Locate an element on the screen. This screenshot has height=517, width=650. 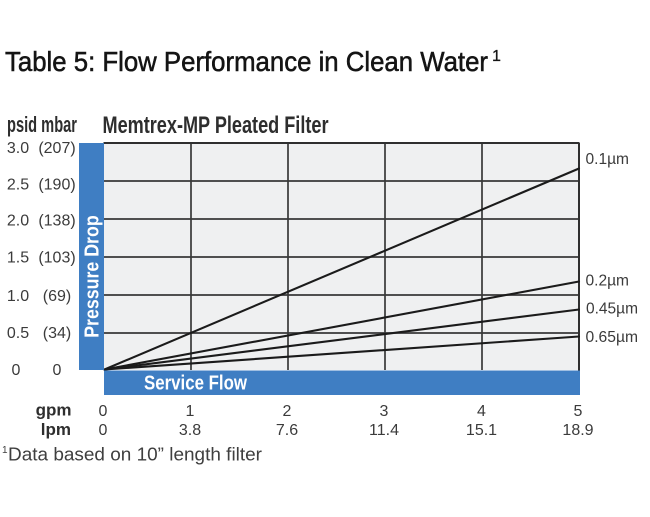
svg-text: 1.5 is located at coordinates (18, 258).